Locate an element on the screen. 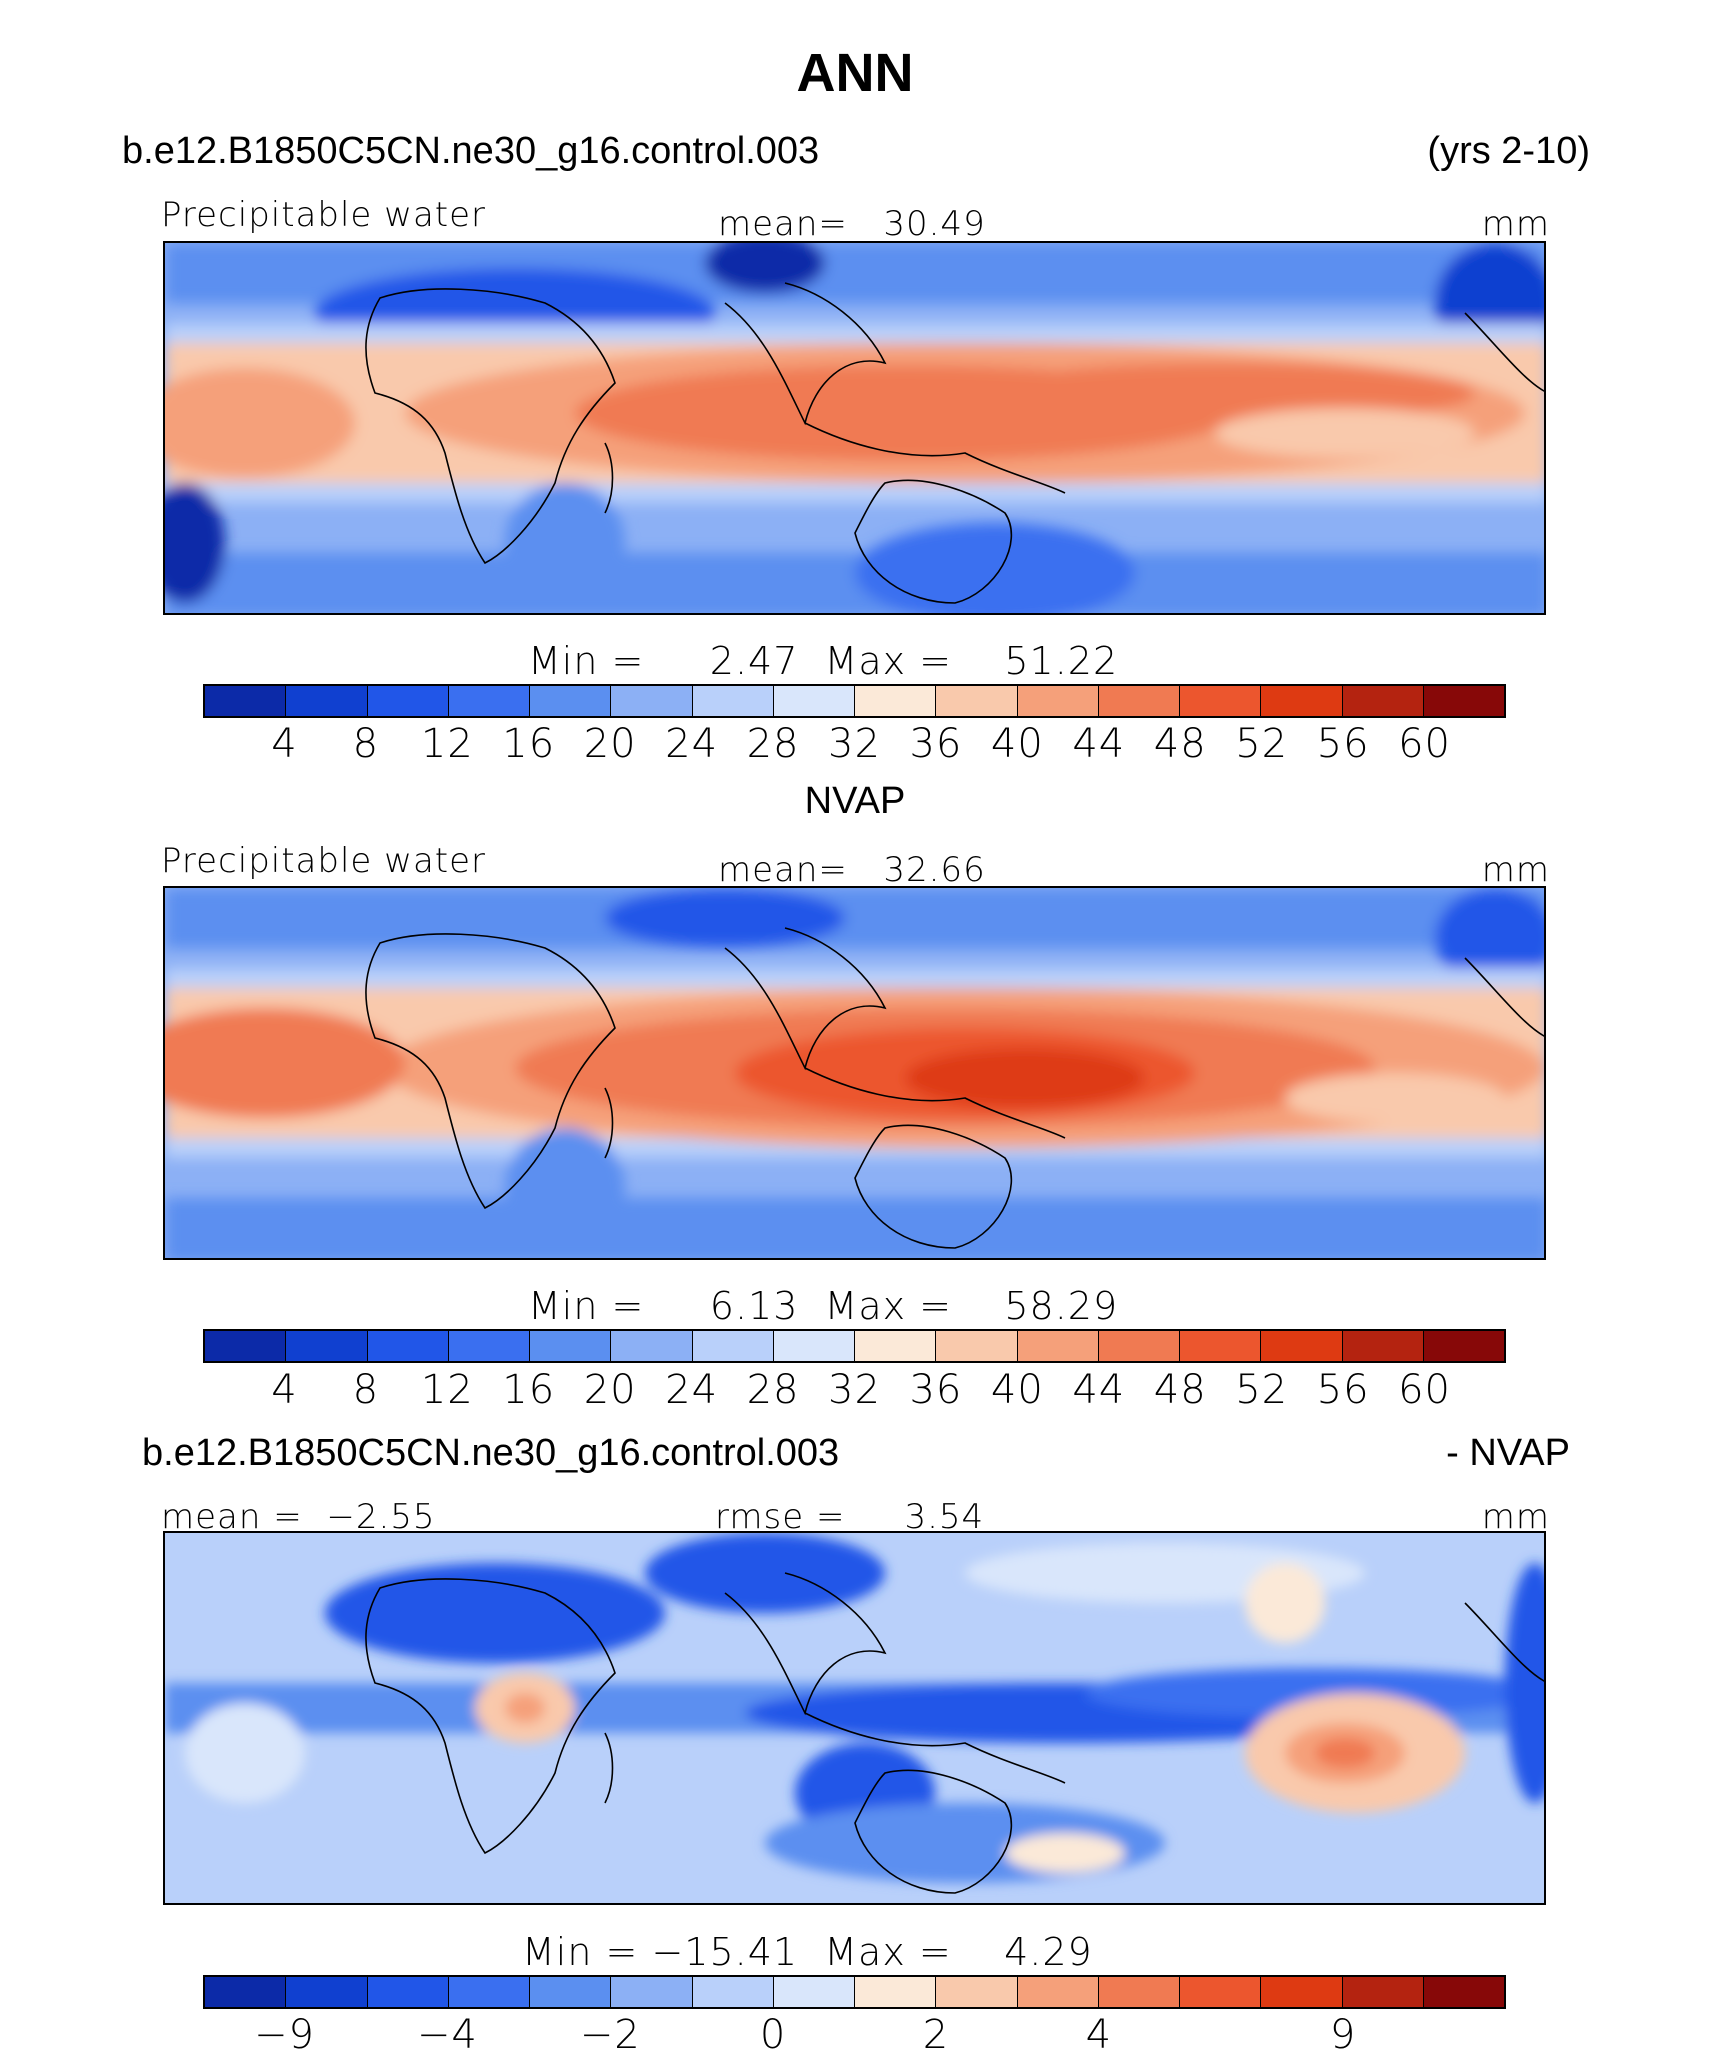 The image size is (1710, 2067). panel3-rmse-value: 3.54 is located at coordinates (944, 1517).